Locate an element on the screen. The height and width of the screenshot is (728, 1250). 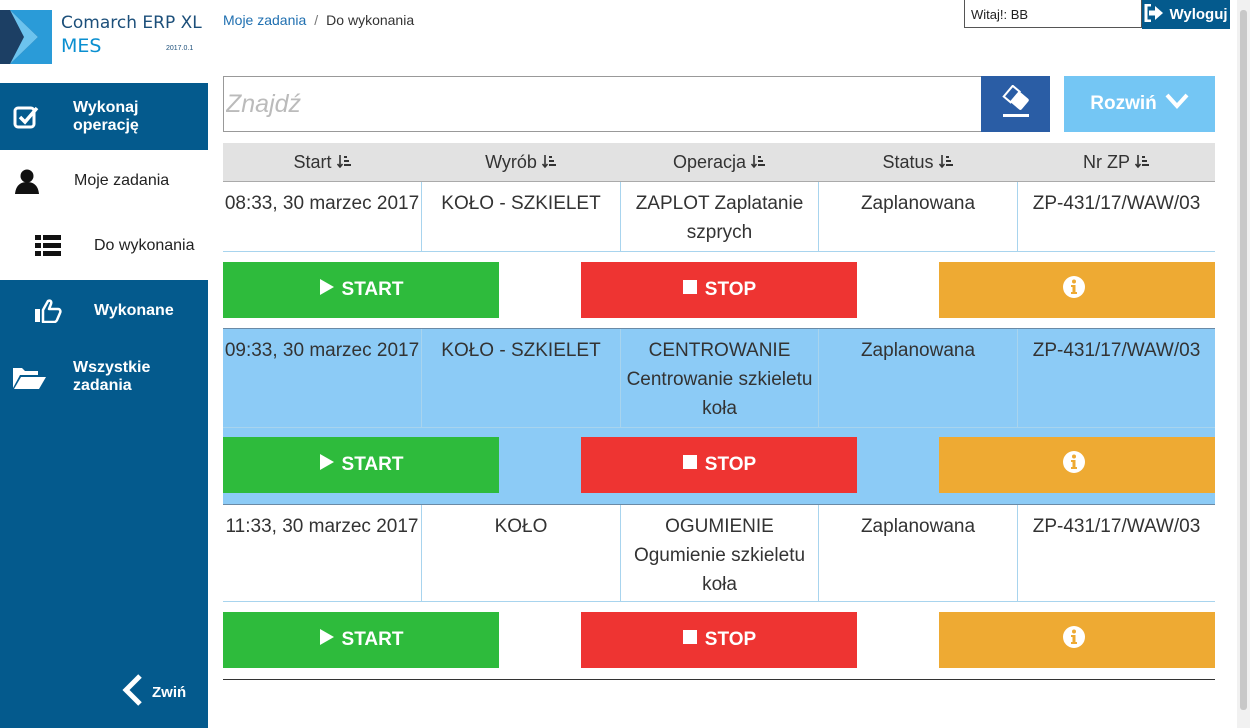
expand-button: Rozwiń is located at coordinates (1139, 104).